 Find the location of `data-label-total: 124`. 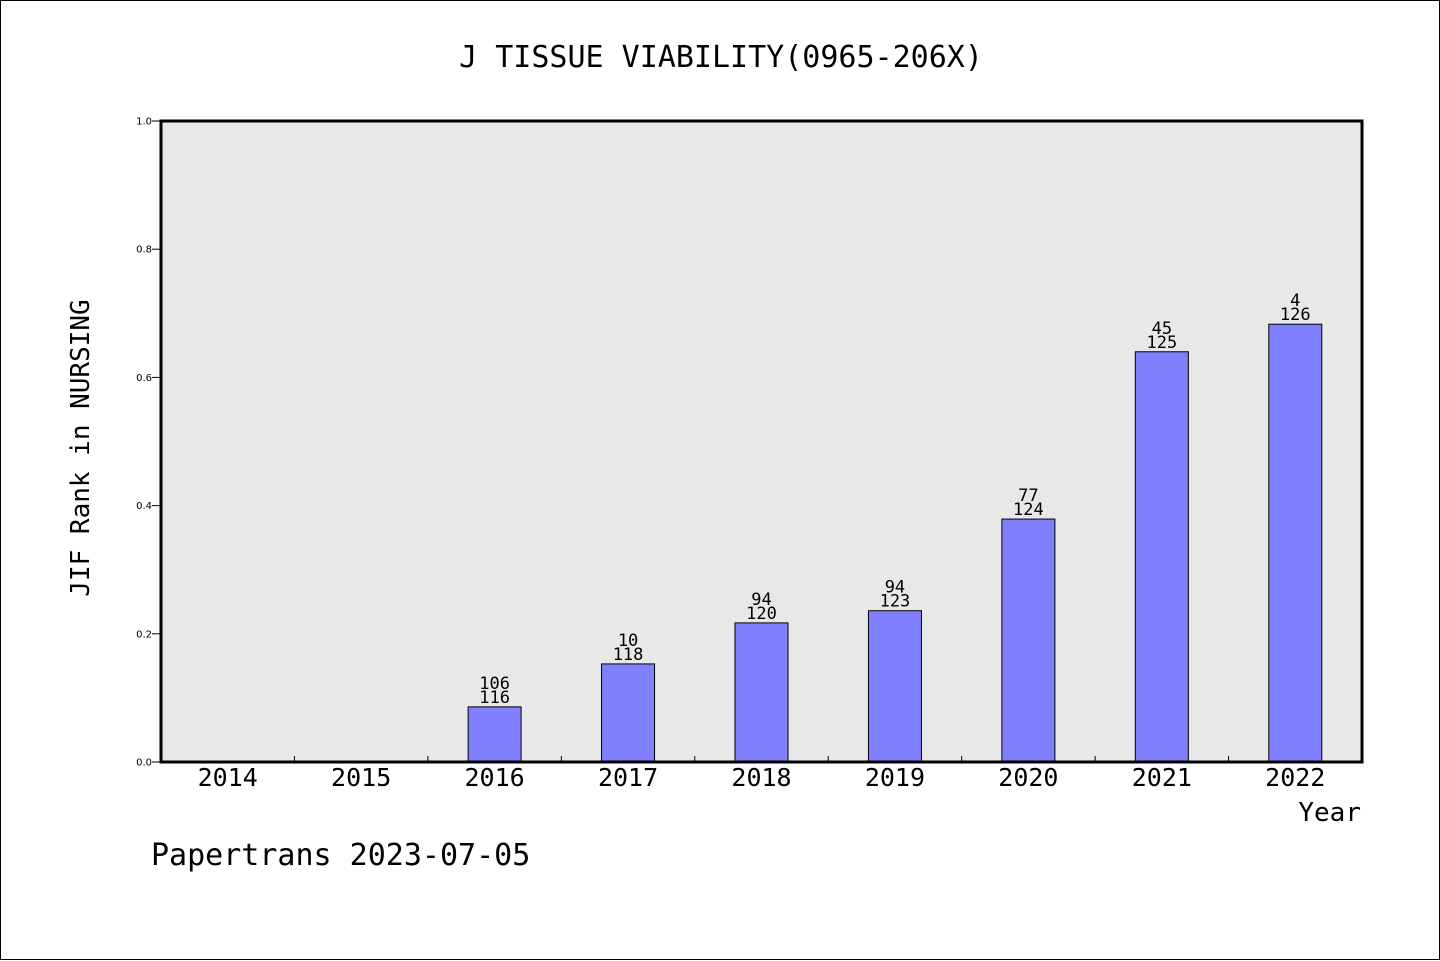

data-label-total: 124 is located at coordinates (1028, 510).